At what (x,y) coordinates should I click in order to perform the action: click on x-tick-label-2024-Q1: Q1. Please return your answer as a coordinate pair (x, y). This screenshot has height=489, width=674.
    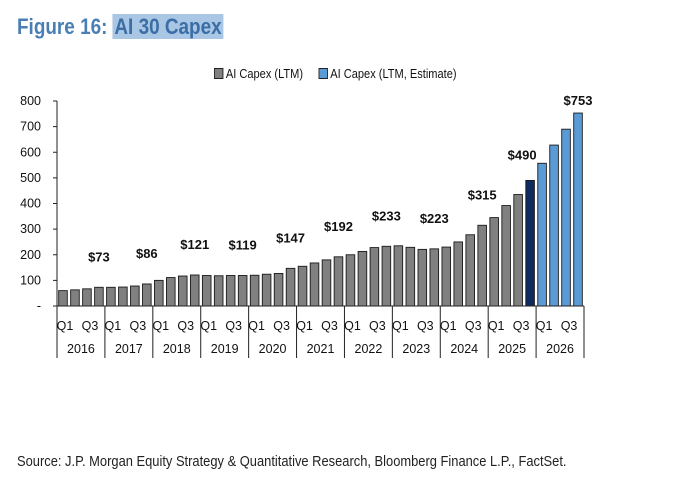
    Looking at the image, I should click on (448, 326).